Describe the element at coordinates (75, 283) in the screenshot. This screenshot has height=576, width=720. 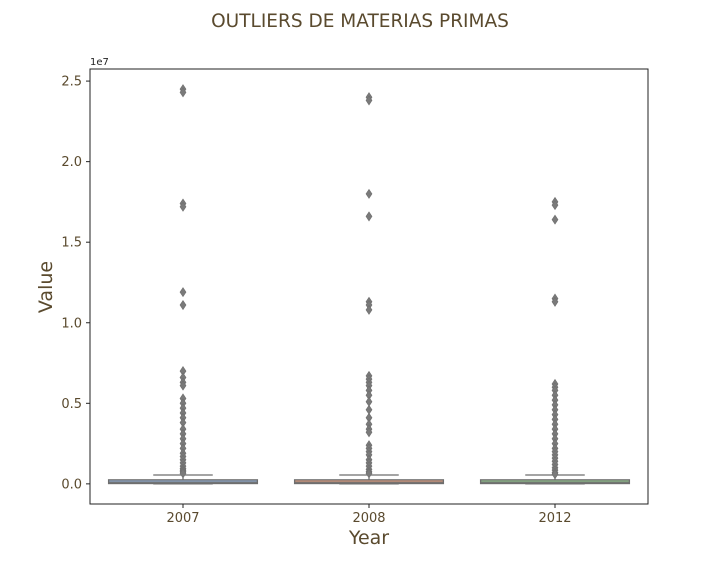
I see `y-axis: 0.0 0.5 1.0 1.5 2.0 2.5` at that location.